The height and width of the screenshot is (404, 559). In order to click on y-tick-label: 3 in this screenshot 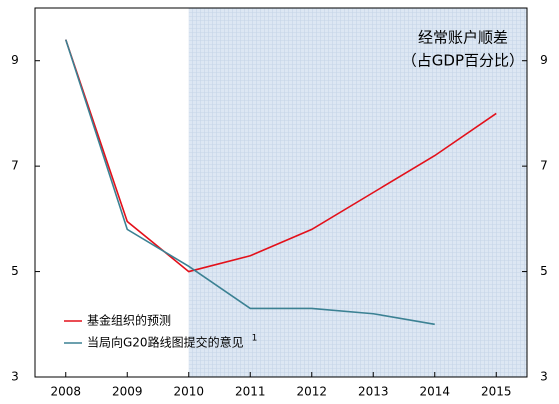, I will do `click(15, 377)`.